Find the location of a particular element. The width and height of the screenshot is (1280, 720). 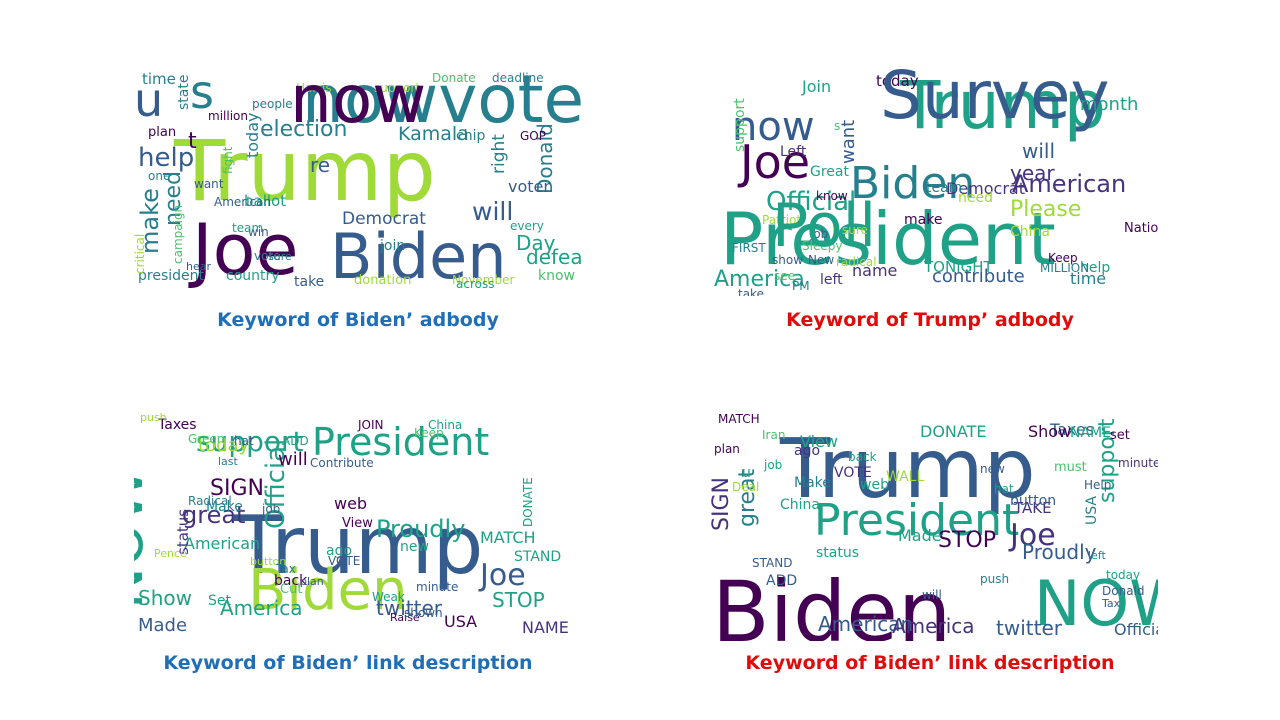

cloud-word-chip: chip is located at coordinates (470, 136).